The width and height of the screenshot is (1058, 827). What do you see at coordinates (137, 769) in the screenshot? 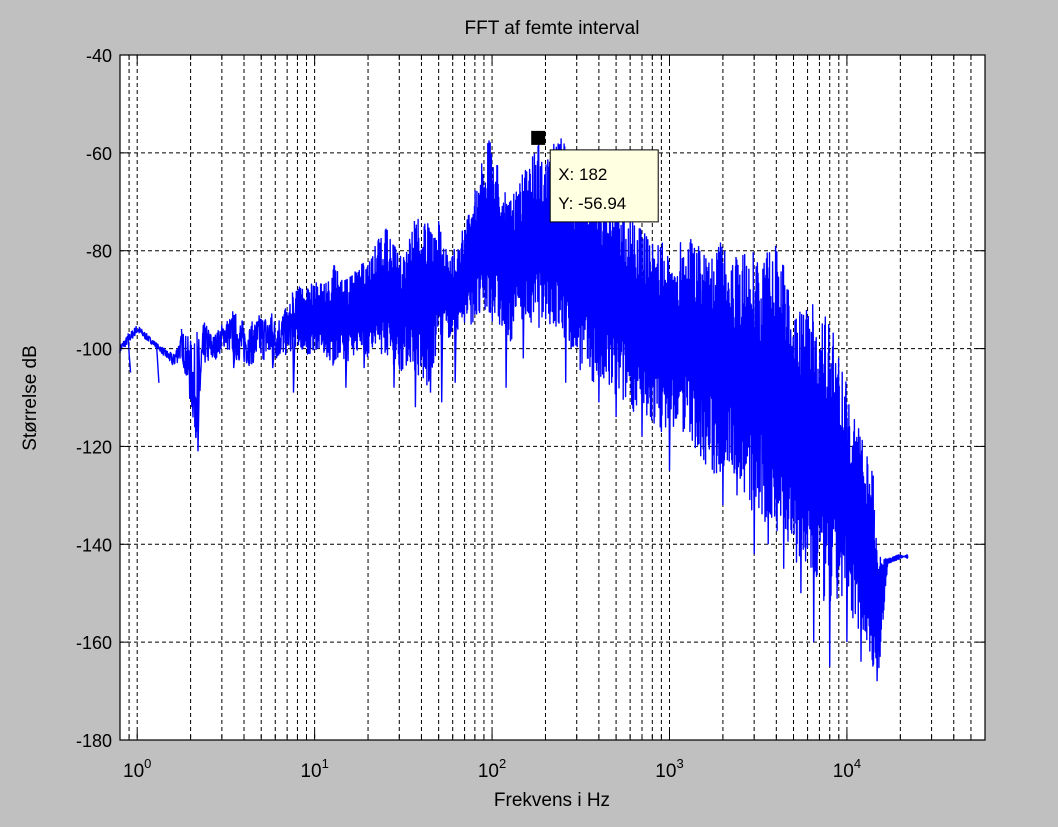
I see `x-tick-label: 10⁰` at bounding box center [137, 769].